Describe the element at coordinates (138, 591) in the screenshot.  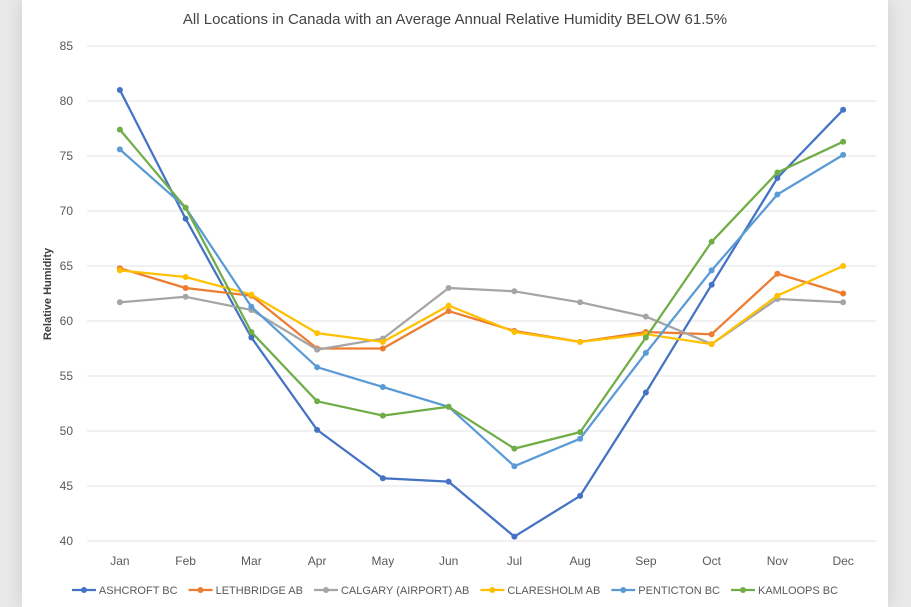
I see `legend-label: ASHCROFT BC` at that location.